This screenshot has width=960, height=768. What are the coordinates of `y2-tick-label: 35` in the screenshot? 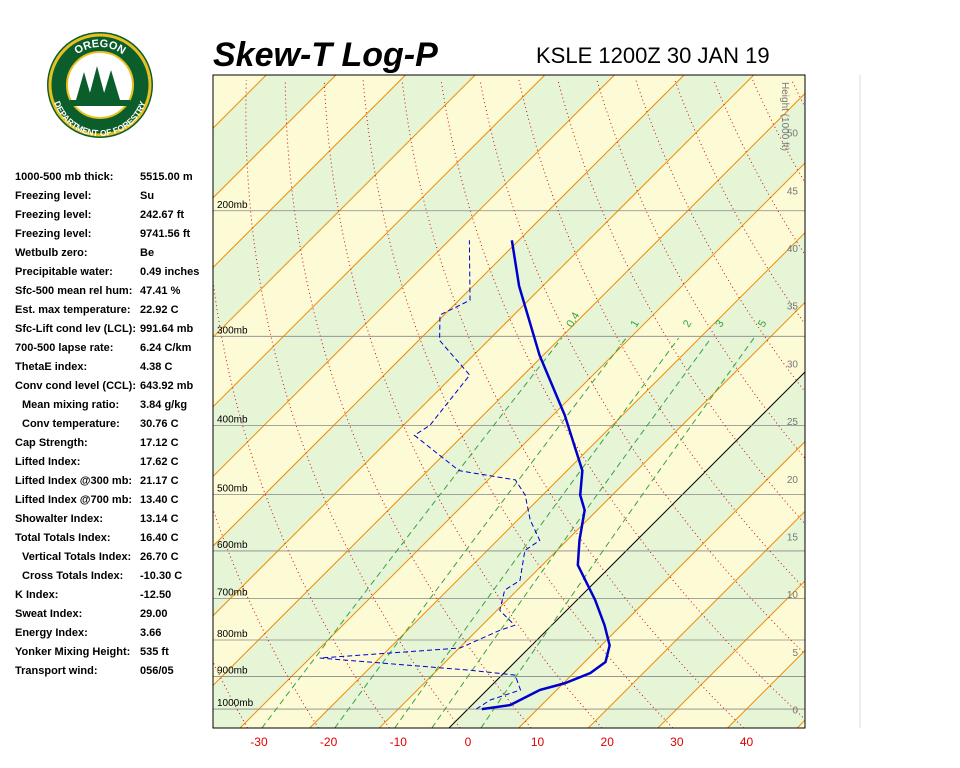 It's located at (793, 307).